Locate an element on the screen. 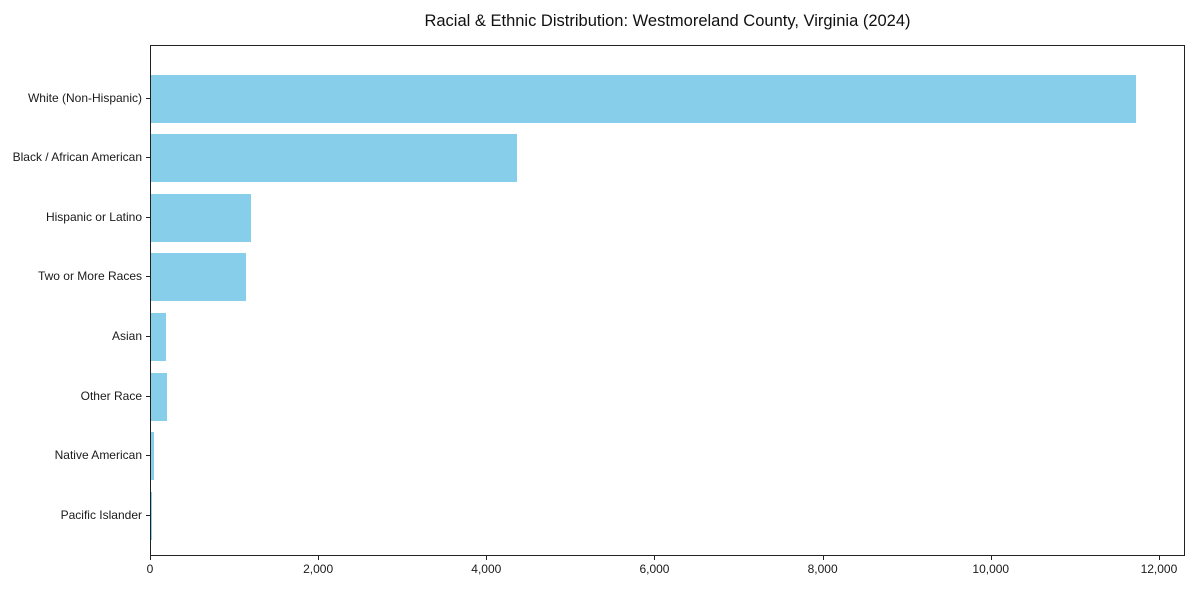 This screenshot has width=1200, height=600. bar-other-race is located at coordinates (159, 396).